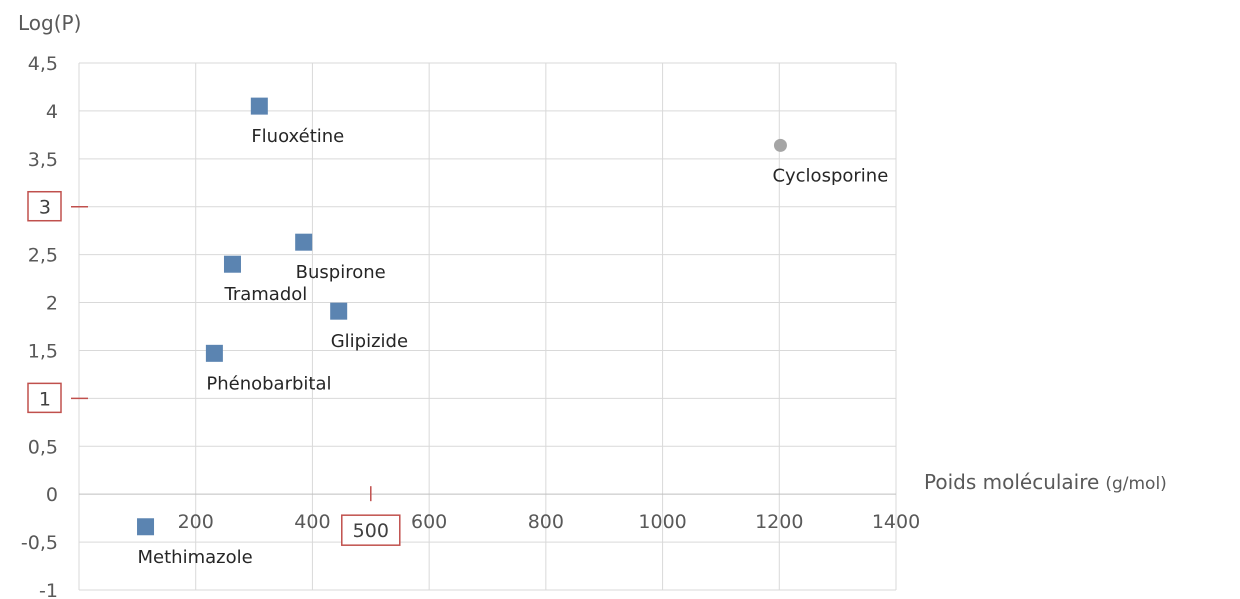 The height and width of the screenshot is (599, 1240). Describe the element at coordinates (1135, 484) in the screenshot. I see `x-axis-title-unit: (g/mol)` at that location.